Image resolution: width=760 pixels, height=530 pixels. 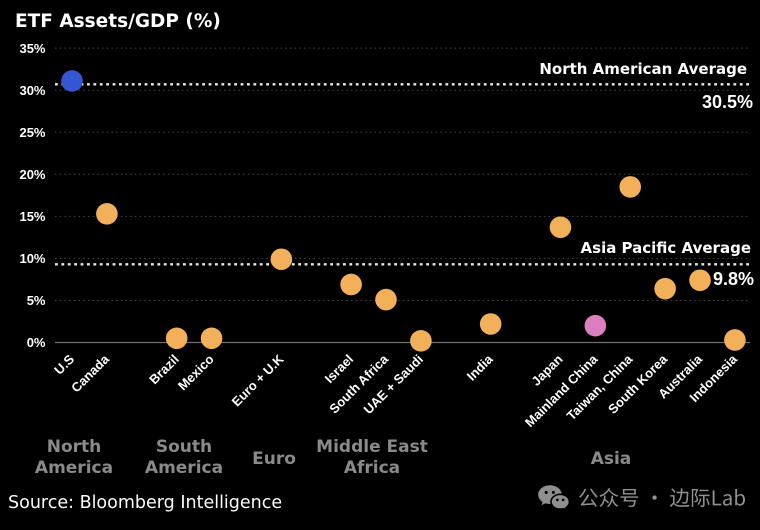 I want to click on data-point-japan, so click(x=560, y=227).